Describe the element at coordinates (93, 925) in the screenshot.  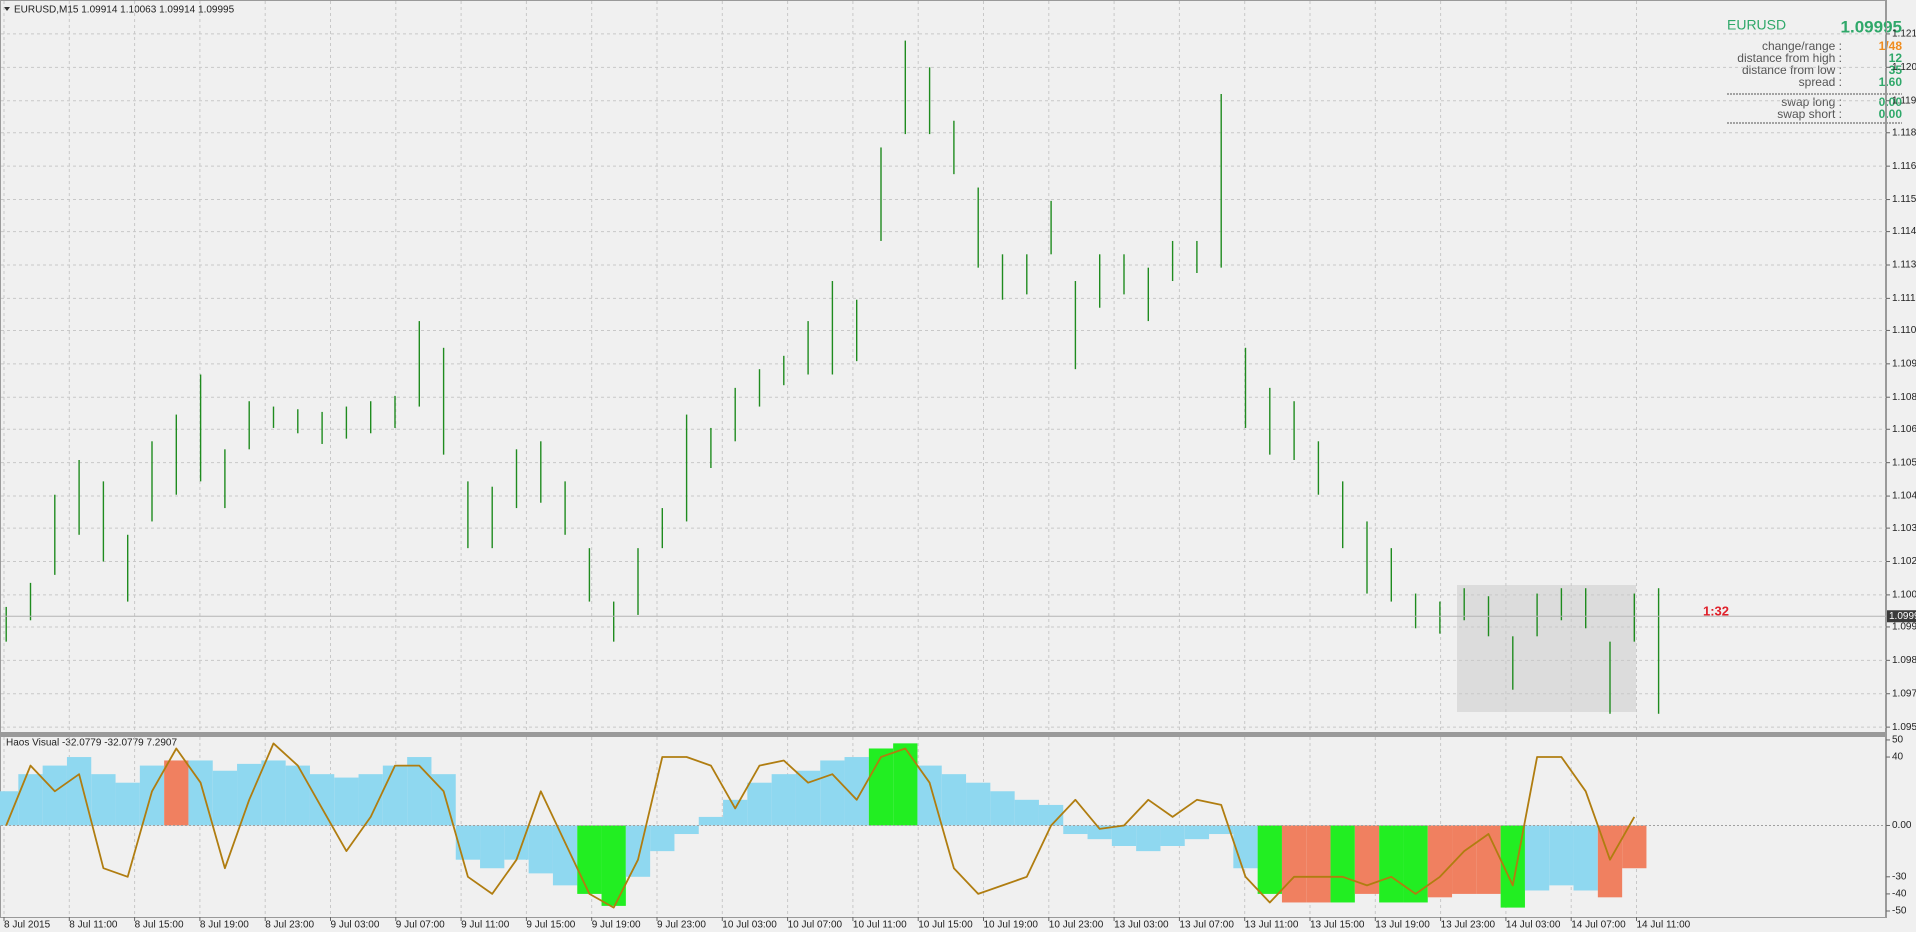
I see `x-tick-label: 8 Jul 11:00` at that location.